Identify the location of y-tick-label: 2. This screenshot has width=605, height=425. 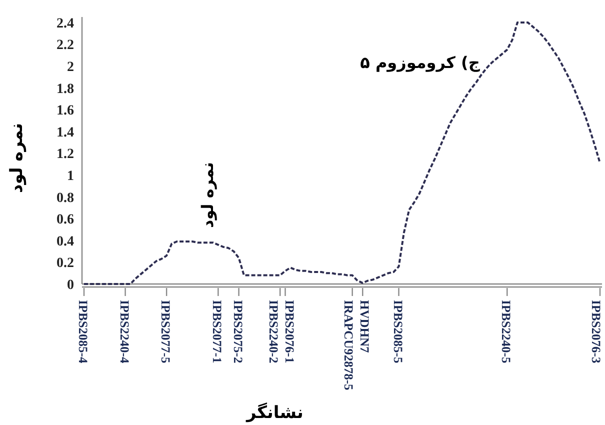
(70, 68).